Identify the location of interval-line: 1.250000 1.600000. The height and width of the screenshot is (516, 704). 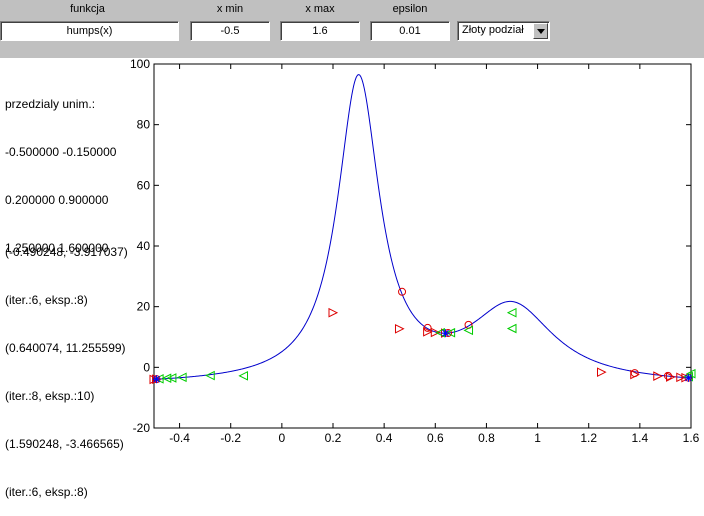
(57, 248).